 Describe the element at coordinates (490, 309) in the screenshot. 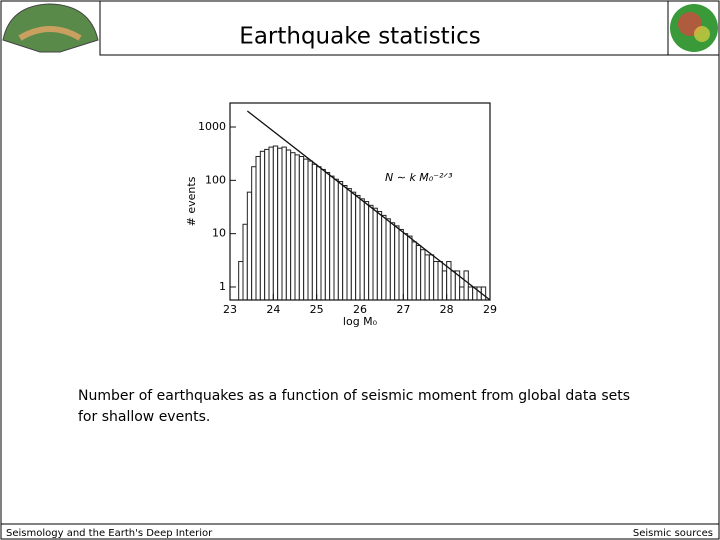

I see `x-tick-label: 29` at that location.